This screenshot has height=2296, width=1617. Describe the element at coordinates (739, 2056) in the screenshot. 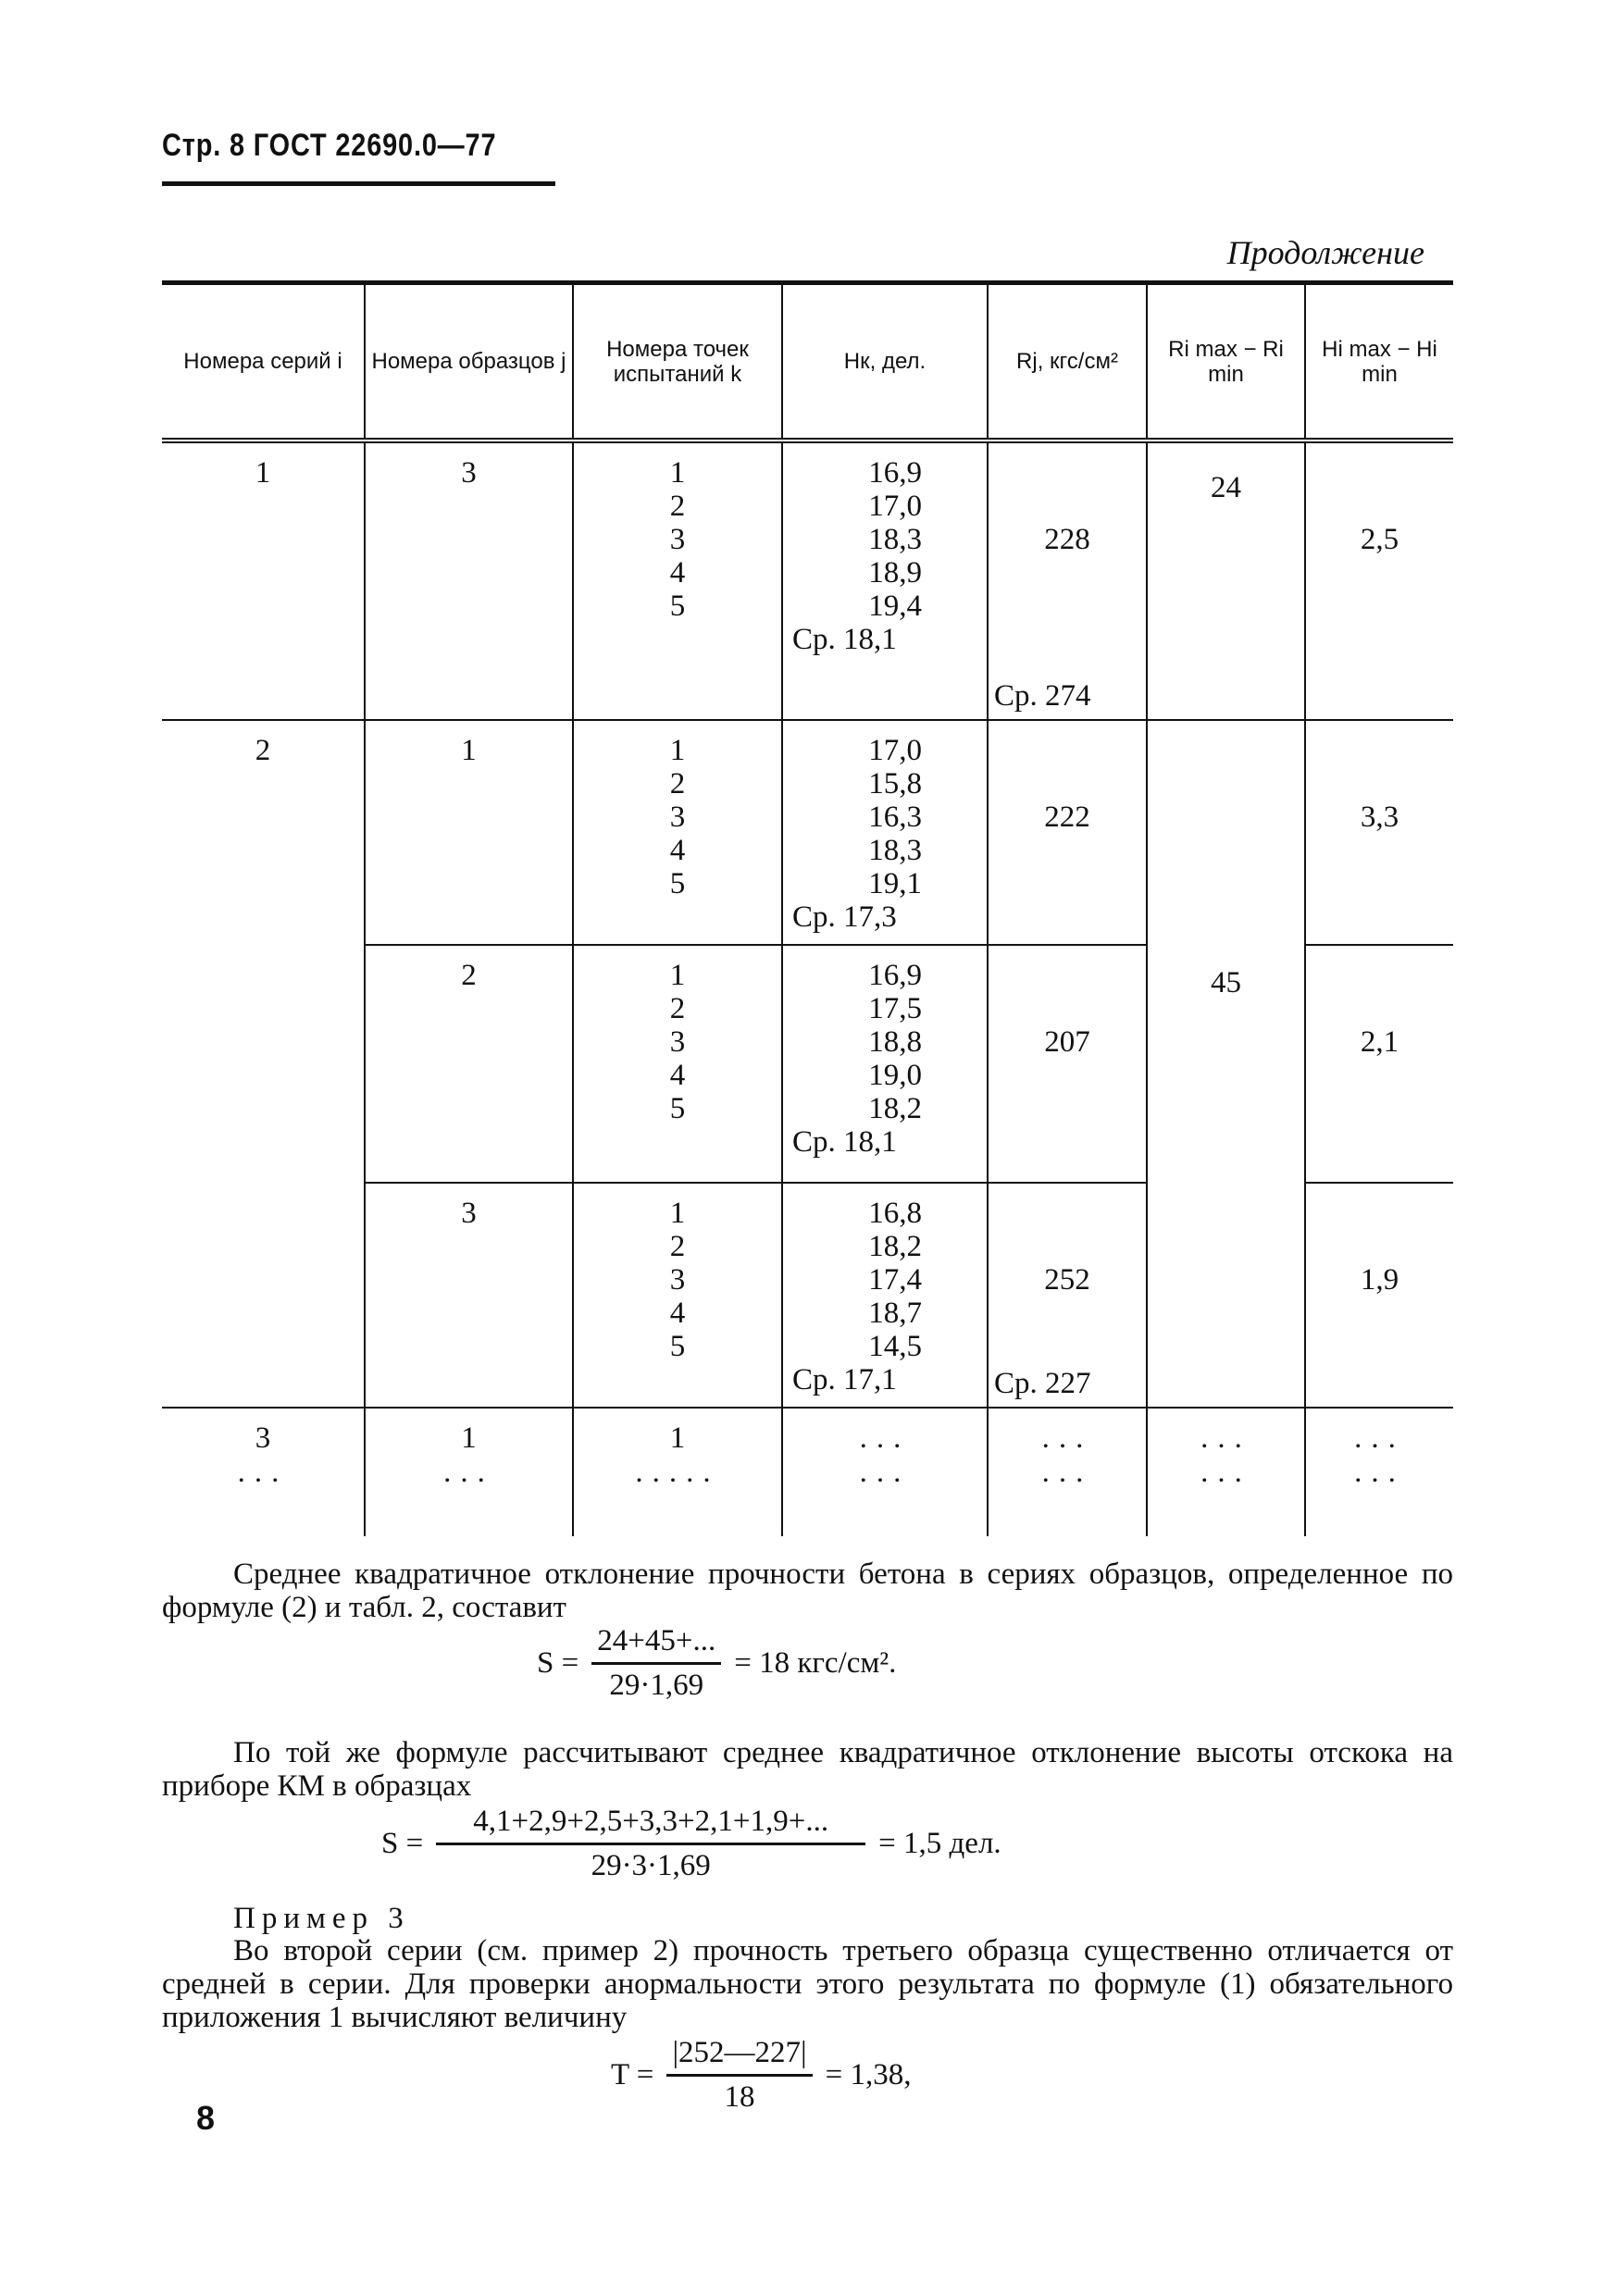

I see `formula-3-numerator: |252—227|` at that location.